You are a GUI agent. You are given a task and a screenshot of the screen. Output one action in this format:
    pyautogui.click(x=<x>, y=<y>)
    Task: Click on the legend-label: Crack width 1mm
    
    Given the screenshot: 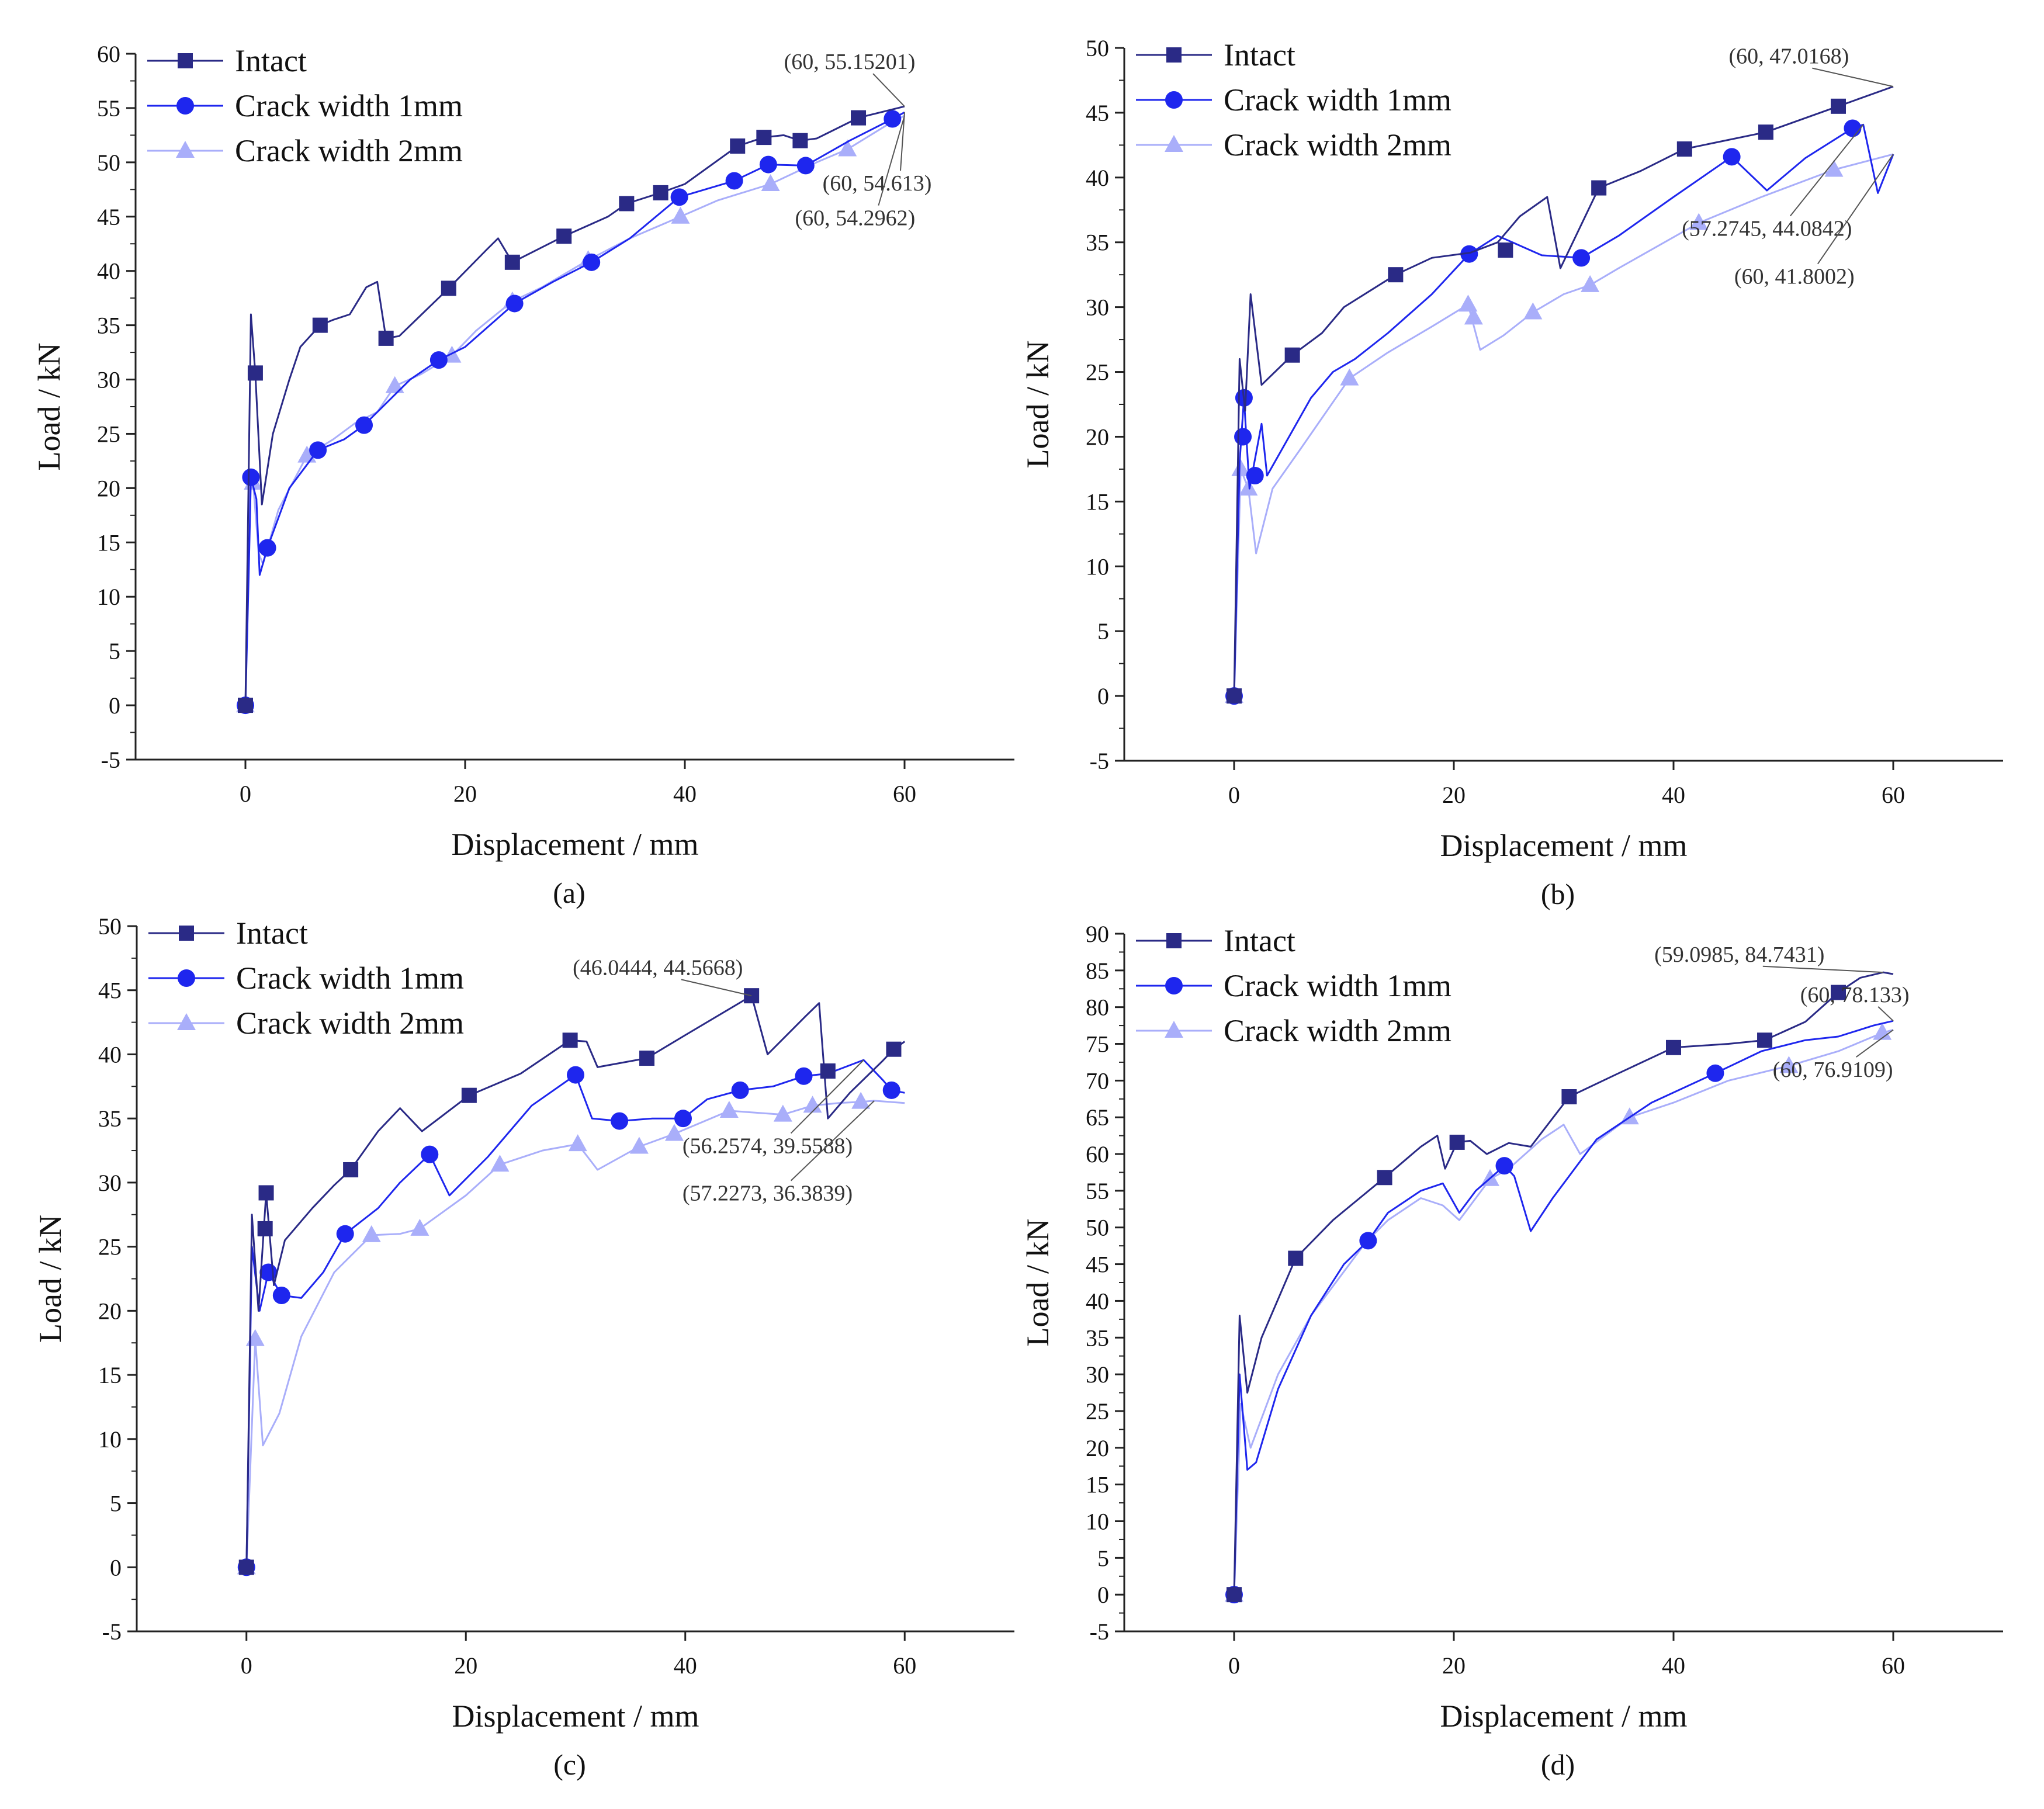 What is the action you would take?
    pyautogui.click(x=1337, y=986)
    